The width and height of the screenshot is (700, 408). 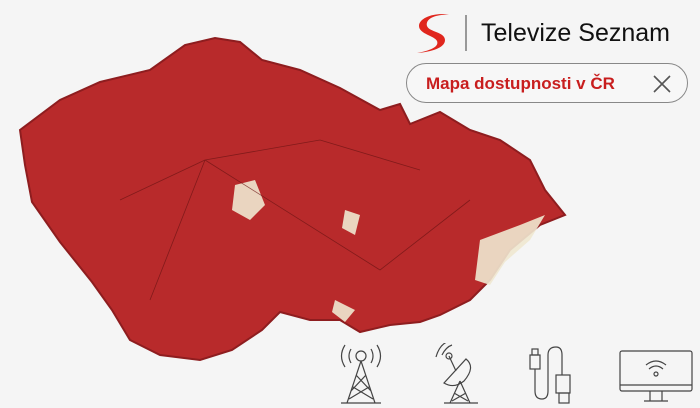 I want to click on broadcast-tower-icon, so click(x=361, y=374).